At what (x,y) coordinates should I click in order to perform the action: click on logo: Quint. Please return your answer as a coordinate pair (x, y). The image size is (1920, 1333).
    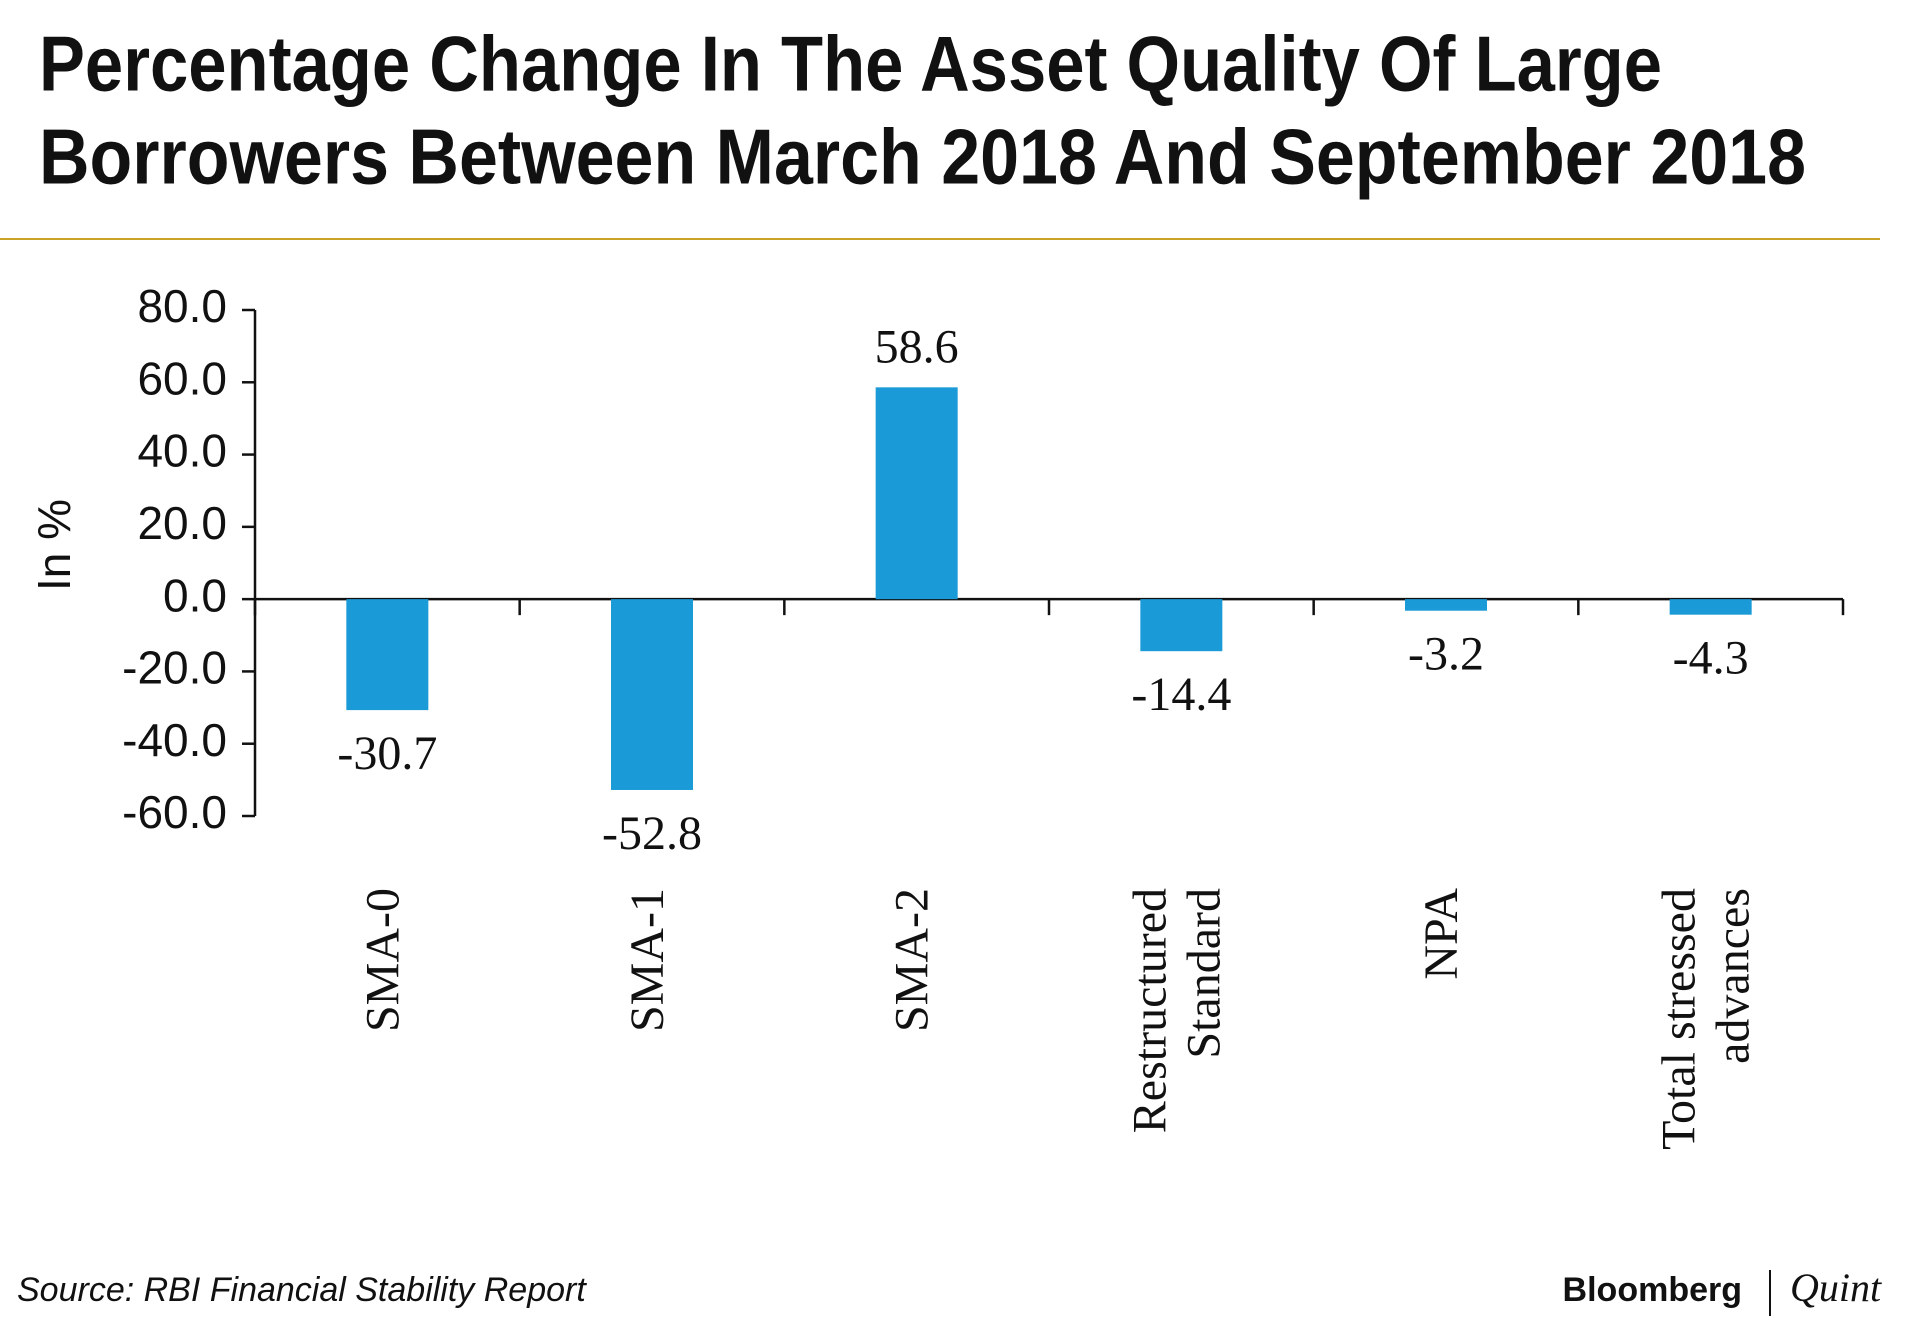
    Looking at the image, I should click on (1836, 1287).